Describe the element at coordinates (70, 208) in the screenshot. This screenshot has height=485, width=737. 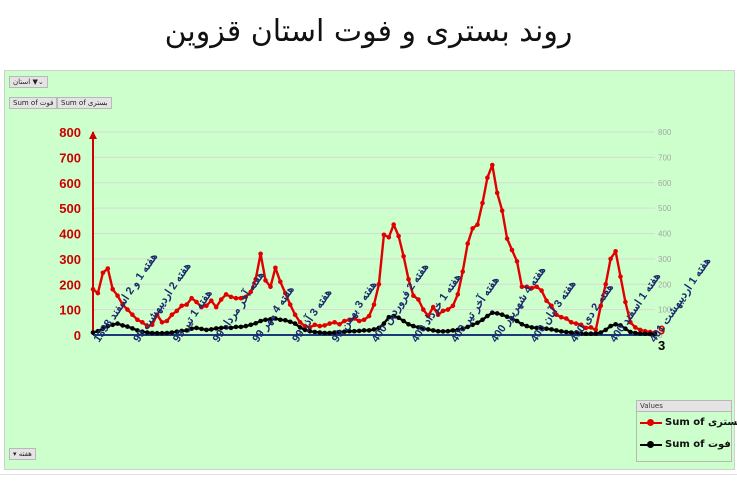
I see `y-left-tick-label: 500` at that location.